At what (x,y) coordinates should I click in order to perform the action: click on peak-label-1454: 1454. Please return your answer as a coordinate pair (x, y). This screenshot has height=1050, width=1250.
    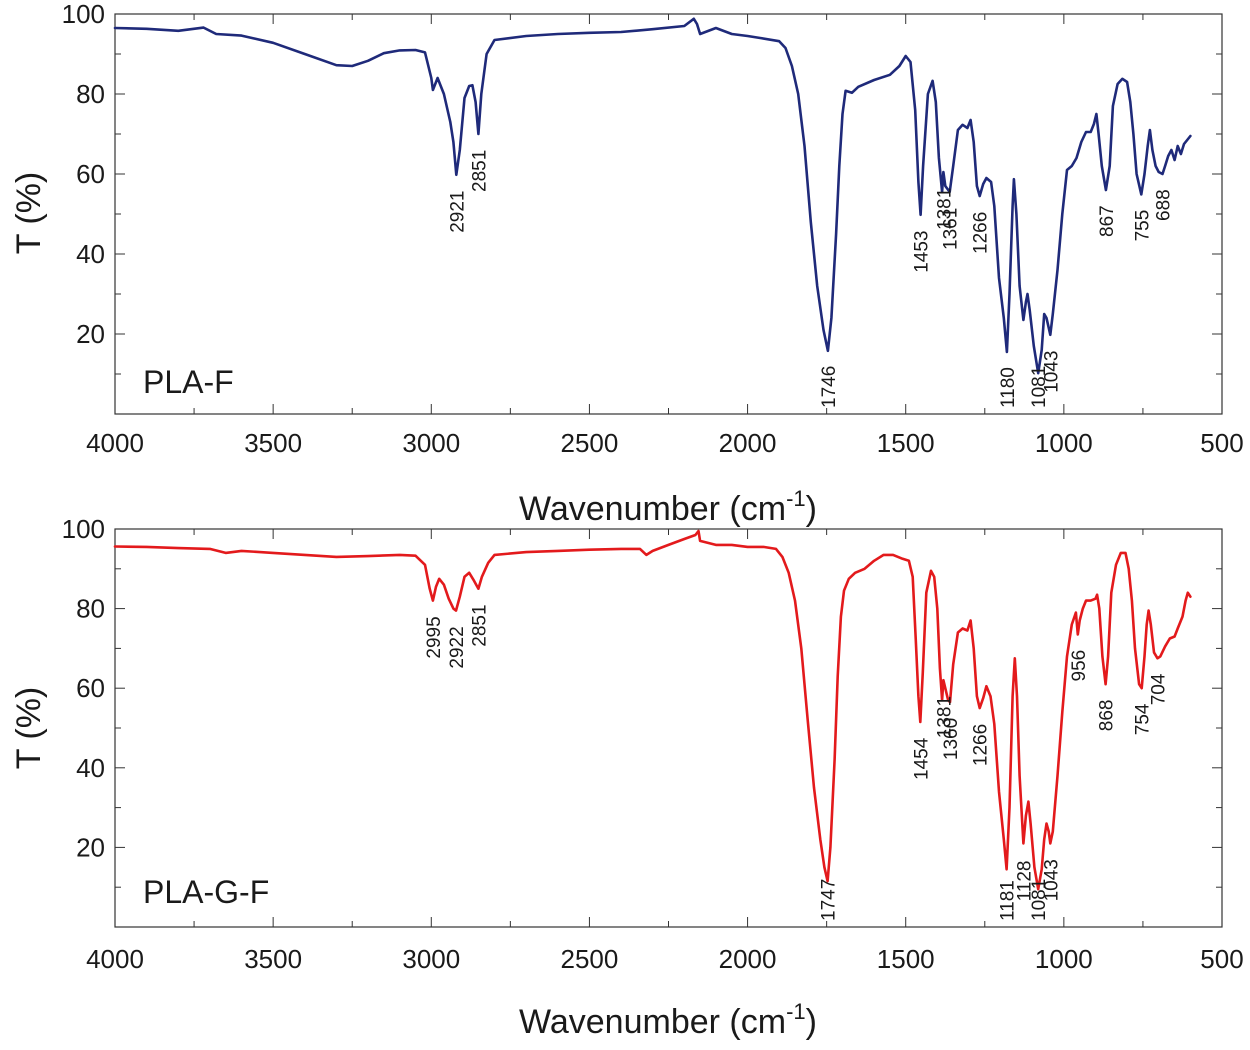
    Looking at the image, I should click on (921, 758).